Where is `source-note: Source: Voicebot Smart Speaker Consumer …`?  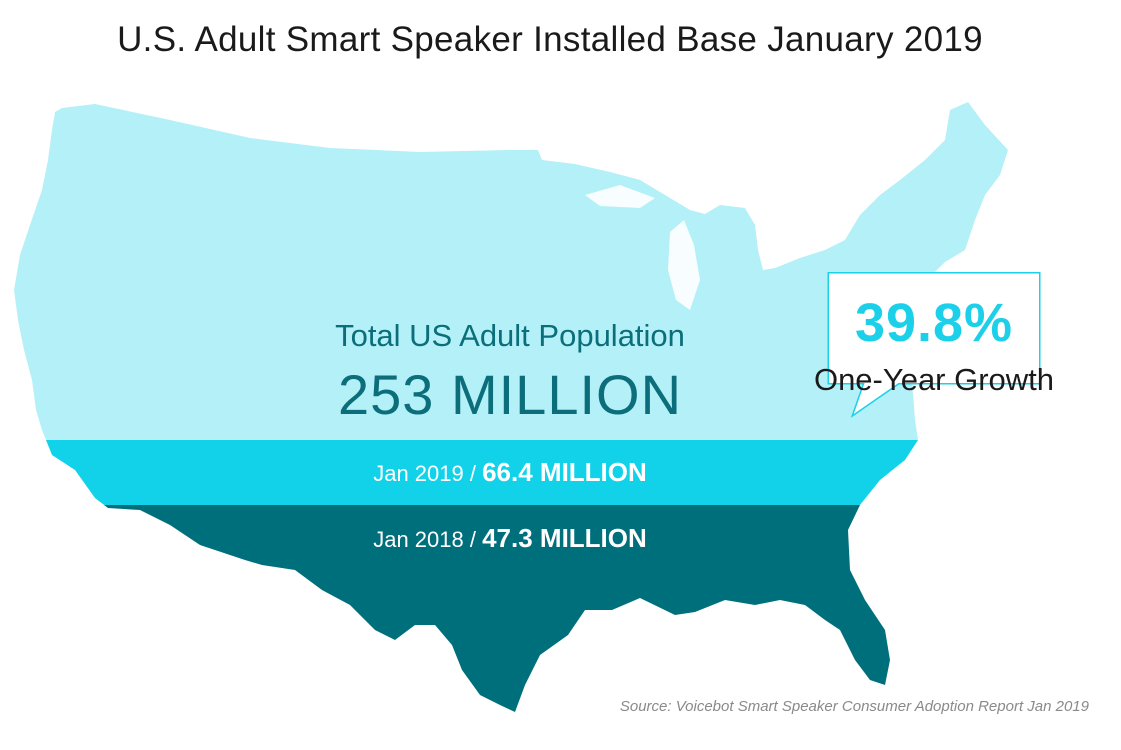
source-note: Source: Voicebot Smart Speaker Consumer … is located at coordinates (854, 706).